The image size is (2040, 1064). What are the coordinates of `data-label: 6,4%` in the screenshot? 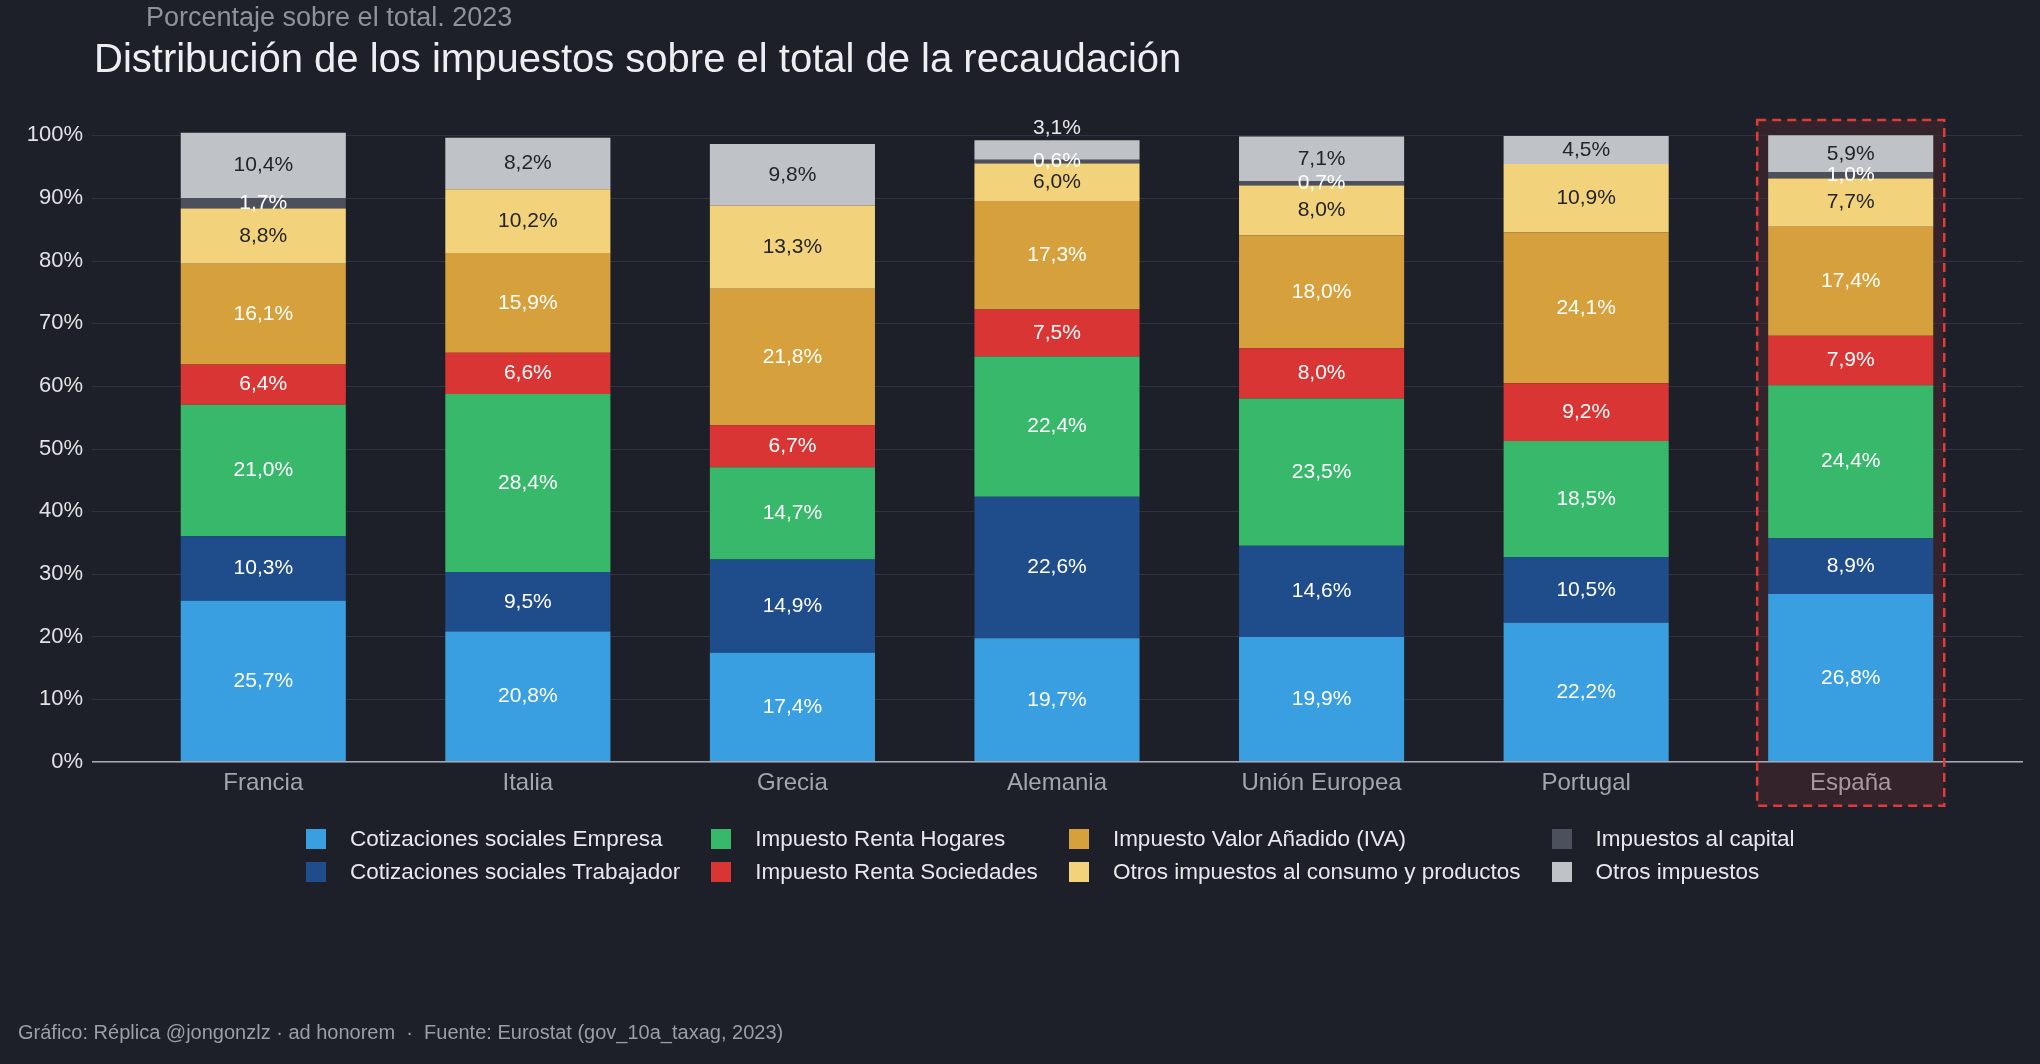 It's located at (263, 383).